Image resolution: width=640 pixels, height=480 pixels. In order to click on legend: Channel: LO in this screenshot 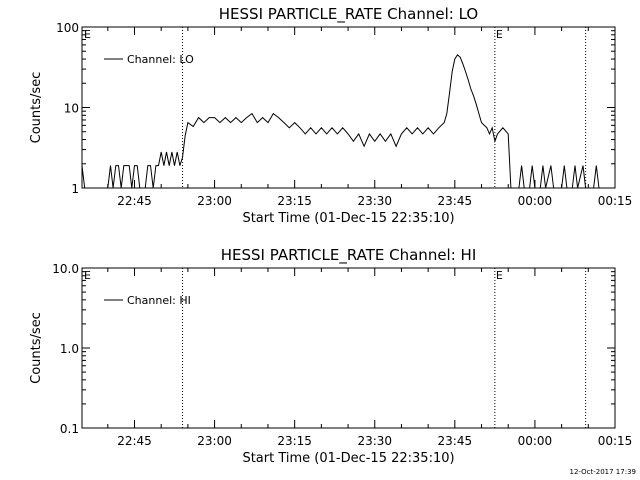, I will do `click(149, 59)`.